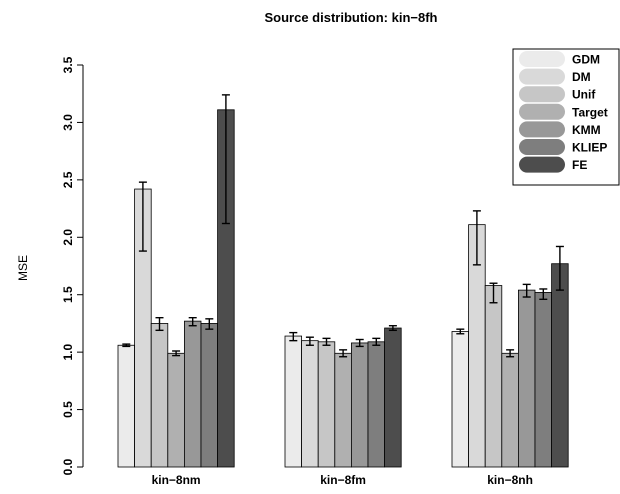 This screenshot has height=494, width=620. What do you see at coordinates (68, 237) in the screenshot?
I see `y-tick-label: 2.0` at bounding box center [68, 237].